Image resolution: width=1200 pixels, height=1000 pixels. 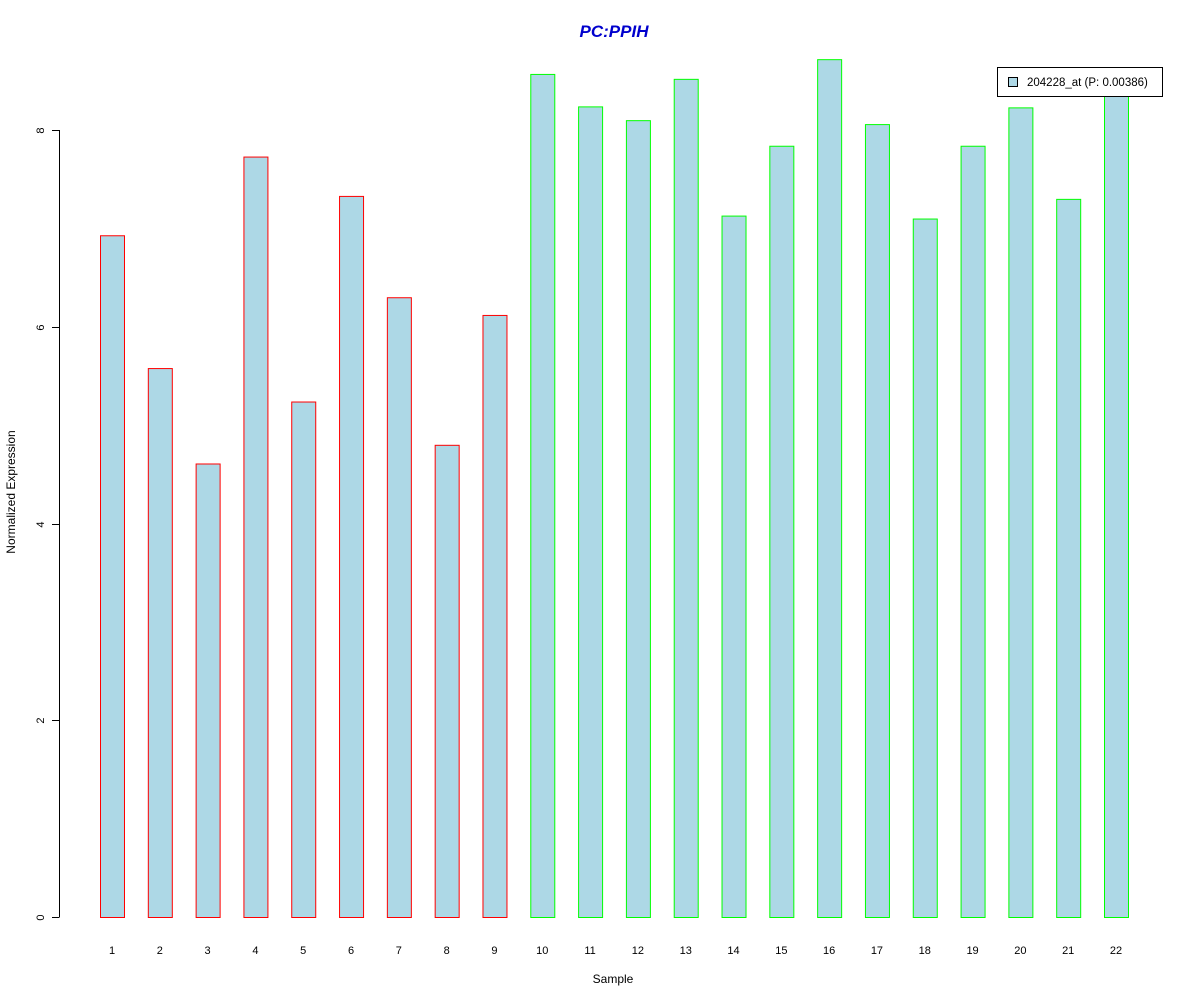 What do you see at coordinates (208, 951) in the screenshot?
I see `x-tick-label: 3` at bounding box center [208, 951].